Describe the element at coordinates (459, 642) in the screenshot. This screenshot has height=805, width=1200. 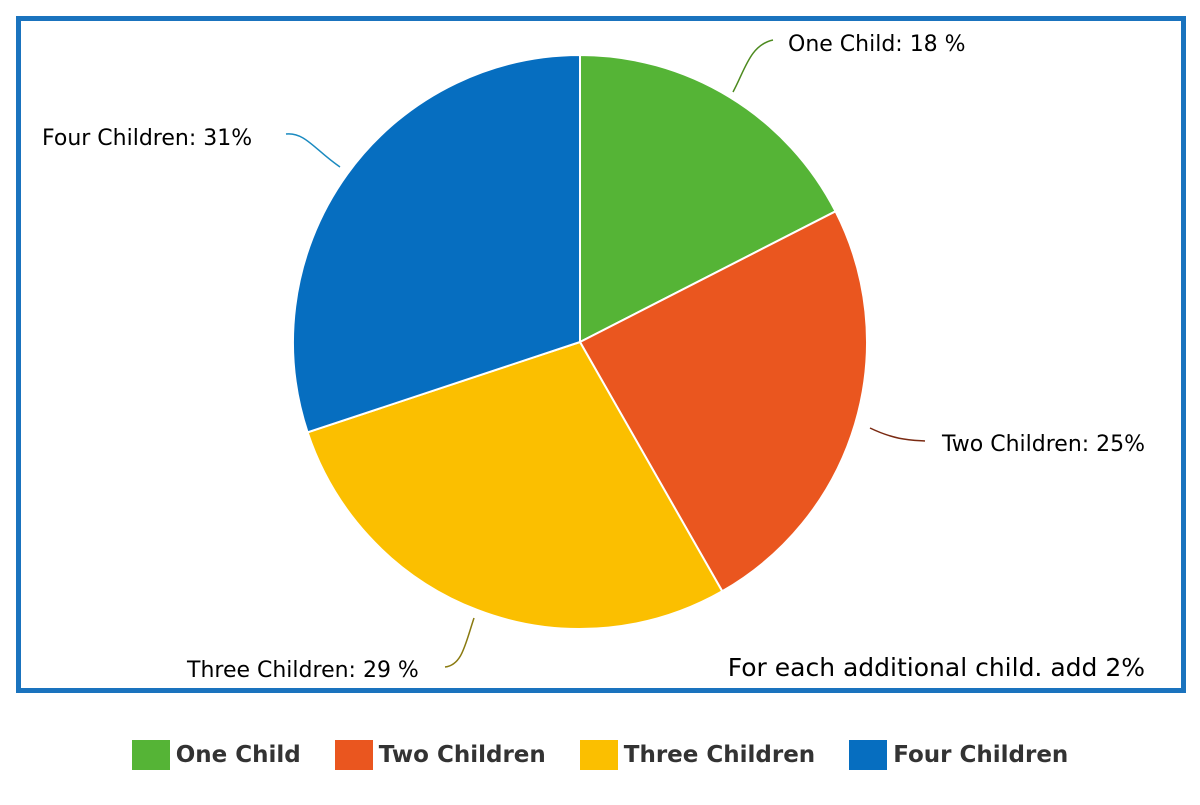
I see `leader-line-three-children` at that location.